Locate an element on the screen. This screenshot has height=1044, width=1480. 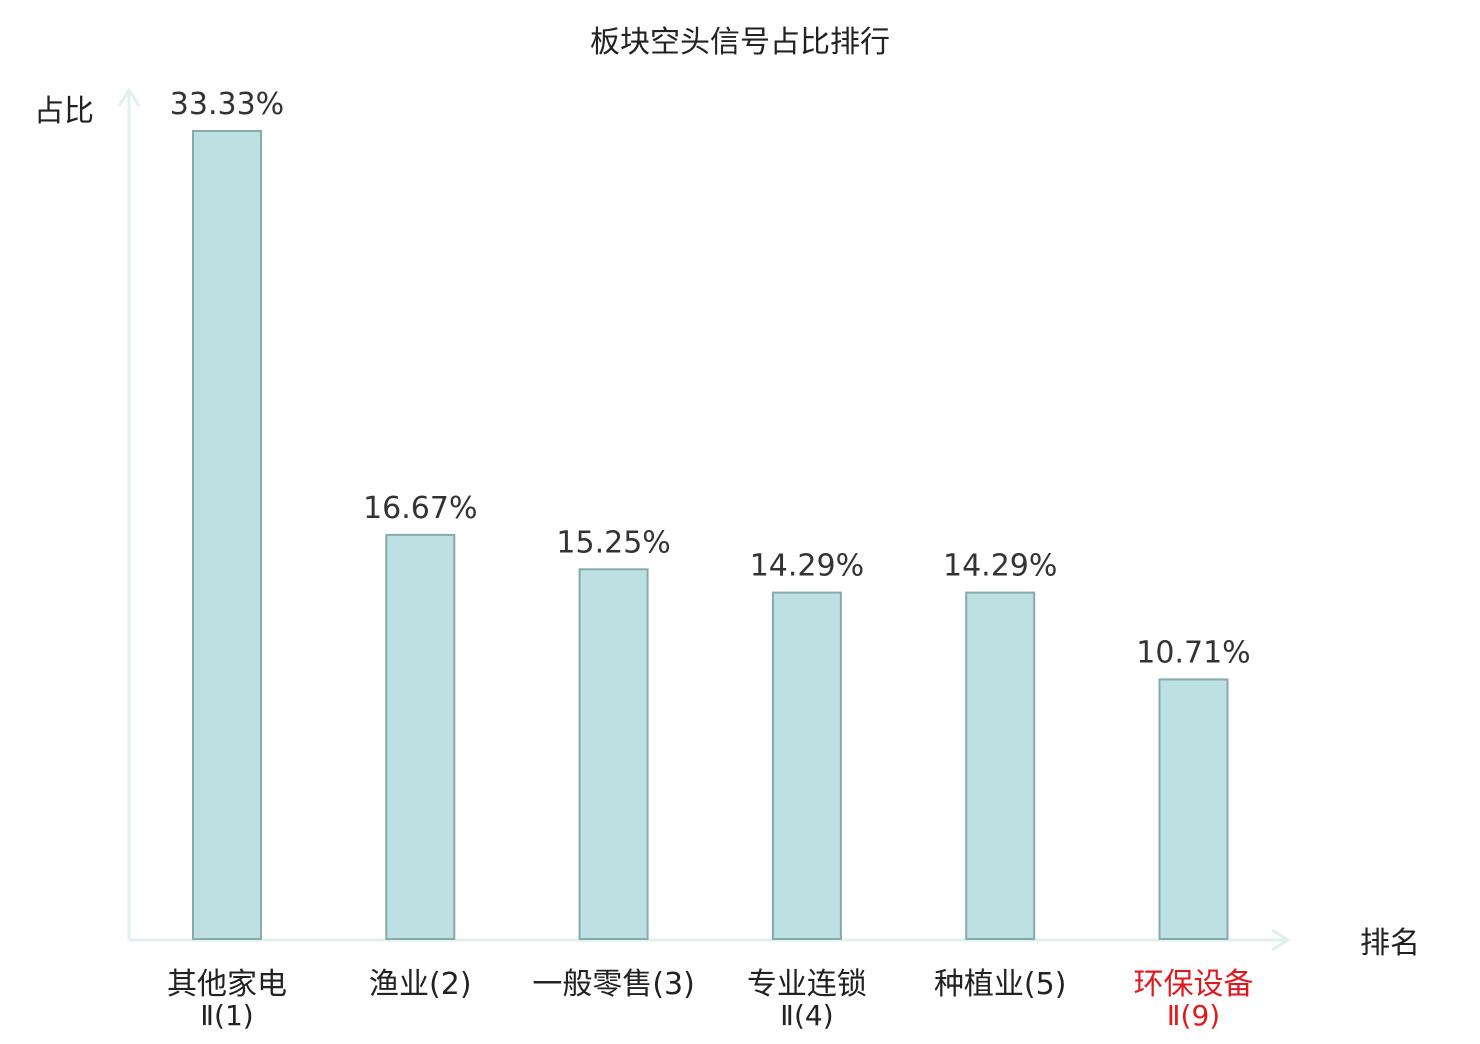
x-axis-arrow is located at coordinates (1281, 940).